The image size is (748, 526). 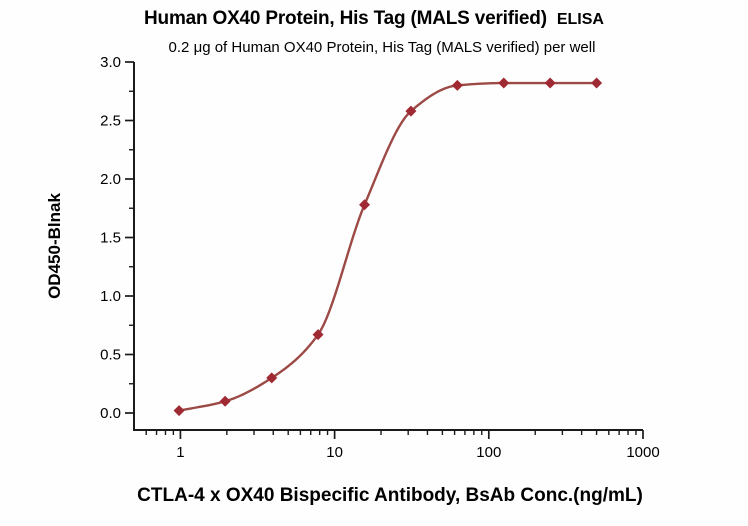 I want to click on x-tick-label: 1000, so click(x=642, y=452).